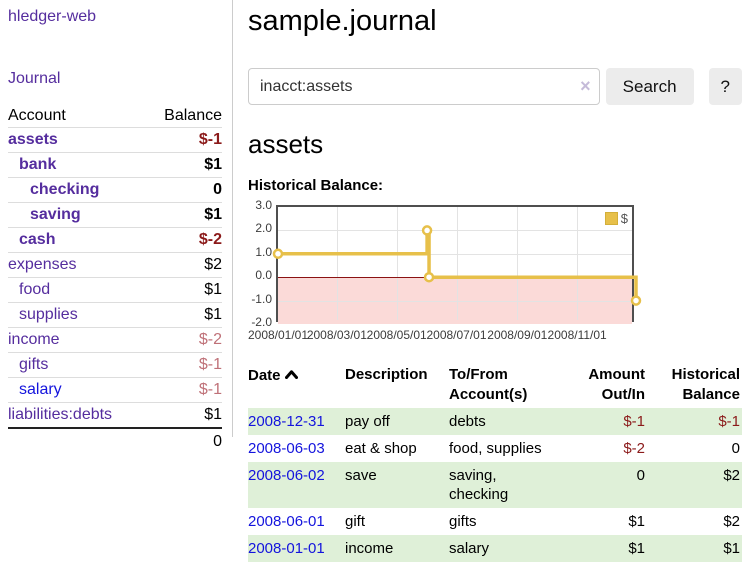  Describe the element at coordinates (291, 375) in the screenshot. I see `chevron-up-icon` at that location.